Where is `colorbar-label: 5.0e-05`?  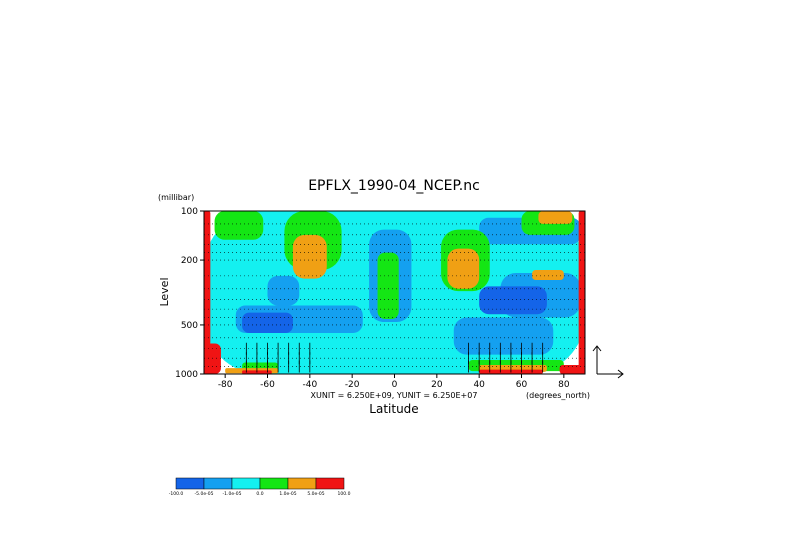
colorbar-label: 5.0e-05 is located at coordinates (315, 494).